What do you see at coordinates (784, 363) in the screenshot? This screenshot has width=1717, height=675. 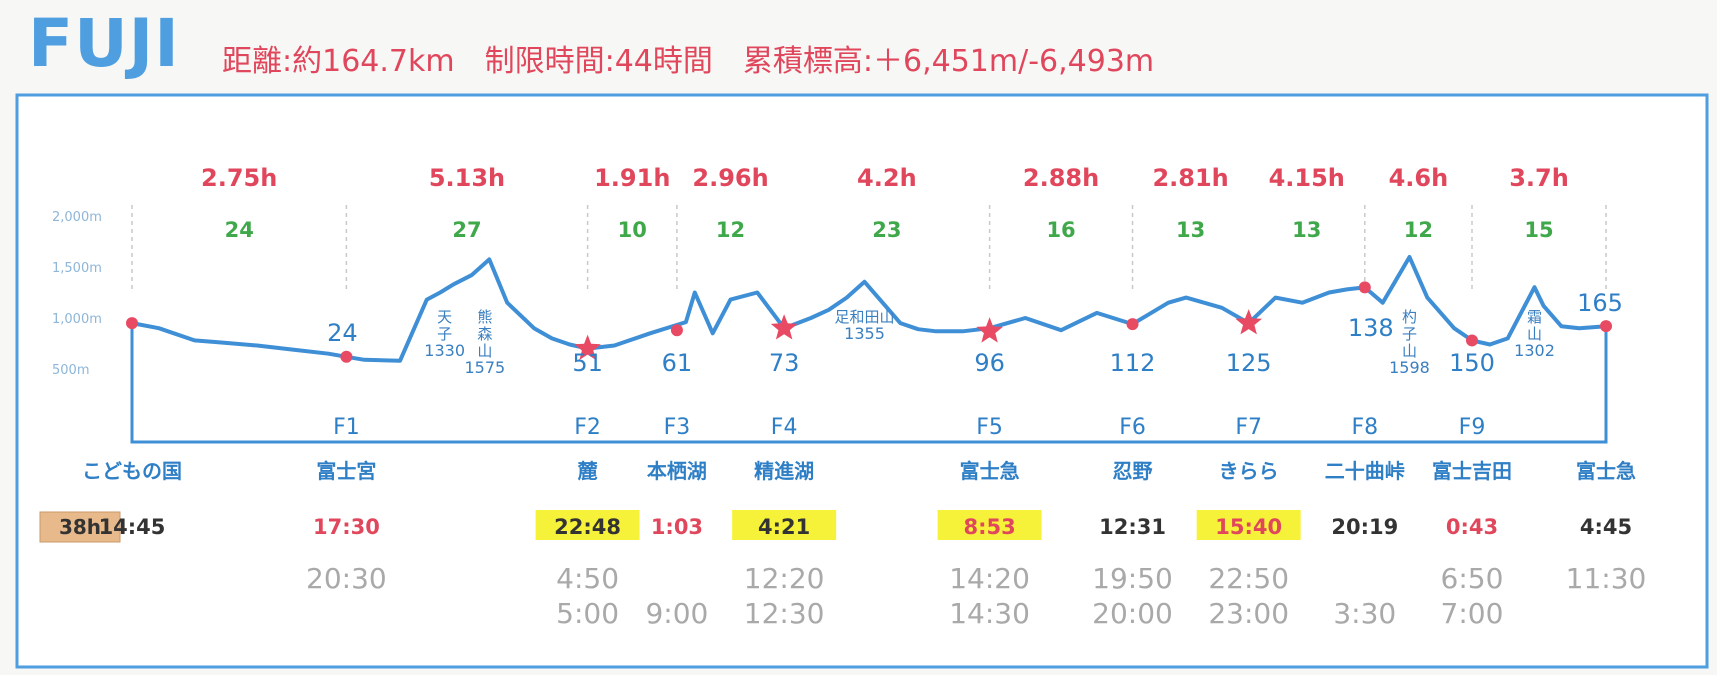 I see `checkpoint-km: 73` at bounding box center [784, 363].